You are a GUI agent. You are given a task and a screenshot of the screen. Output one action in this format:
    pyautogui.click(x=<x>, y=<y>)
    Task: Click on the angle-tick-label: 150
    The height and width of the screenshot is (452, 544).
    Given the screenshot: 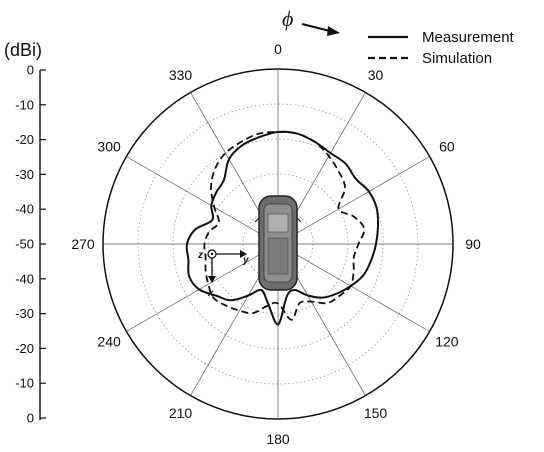 What is the action you would take?
    pyautogui.click(x=376, y=413)
    